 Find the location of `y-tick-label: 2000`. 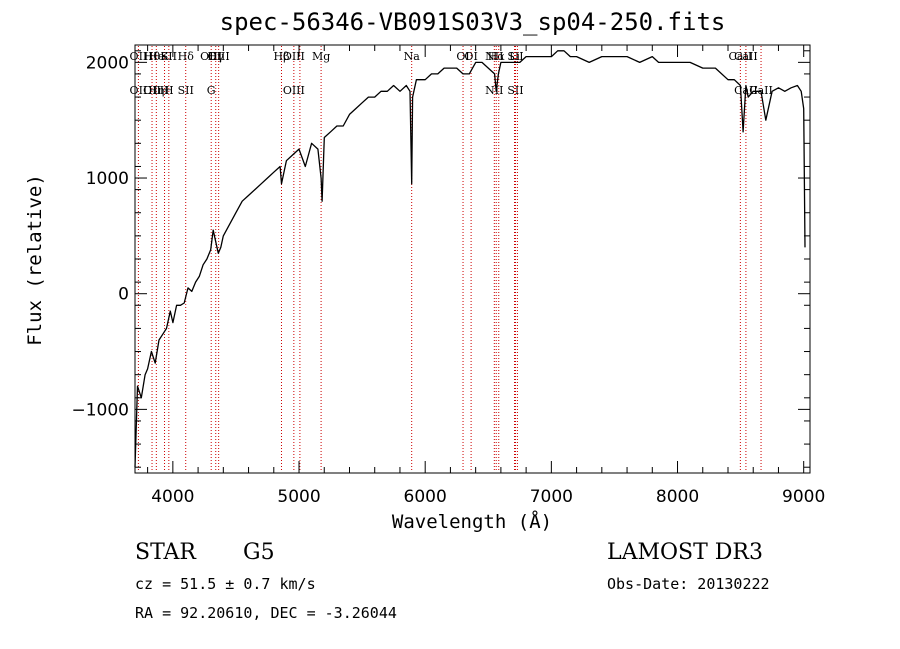

y-tick-label: 2000 is located at coordinates (107, 63).